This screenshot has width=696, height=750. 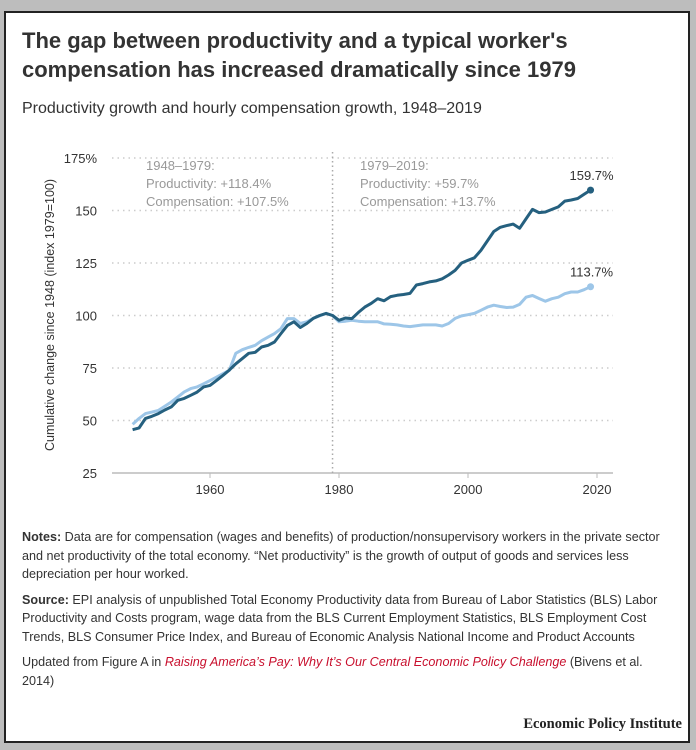 I want to click on notes-label: Notes:, so click(x=42, y=537).